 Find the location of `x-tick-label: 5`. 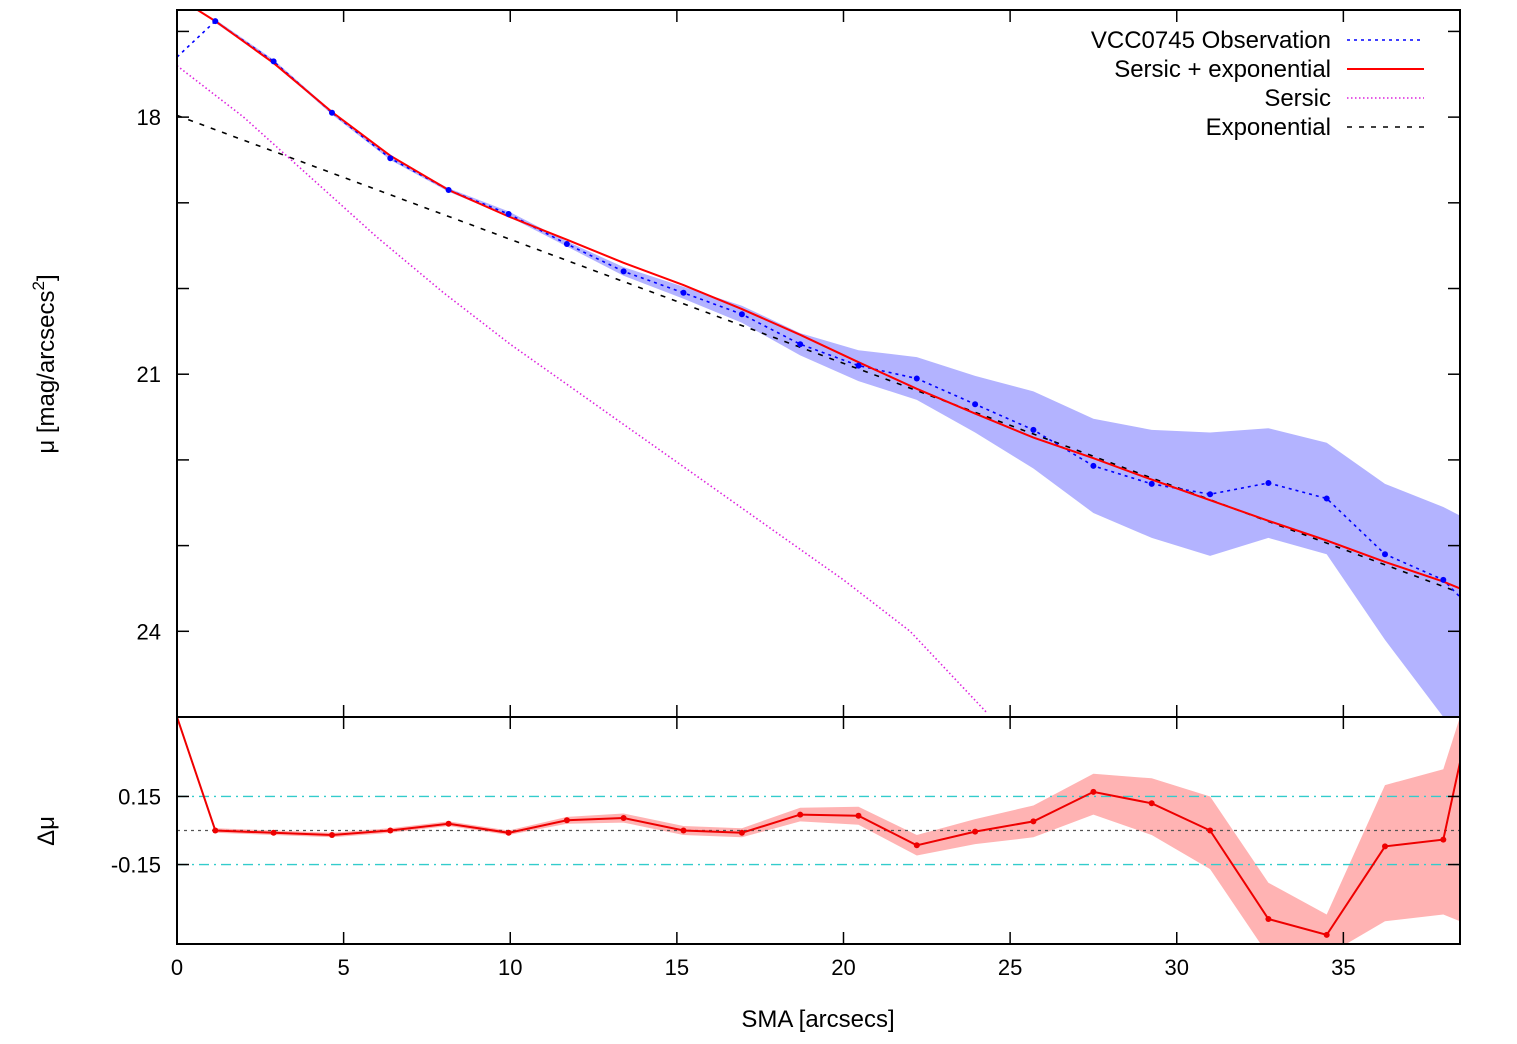

x-tick-label: 5 is located at coordinates (343, 967).